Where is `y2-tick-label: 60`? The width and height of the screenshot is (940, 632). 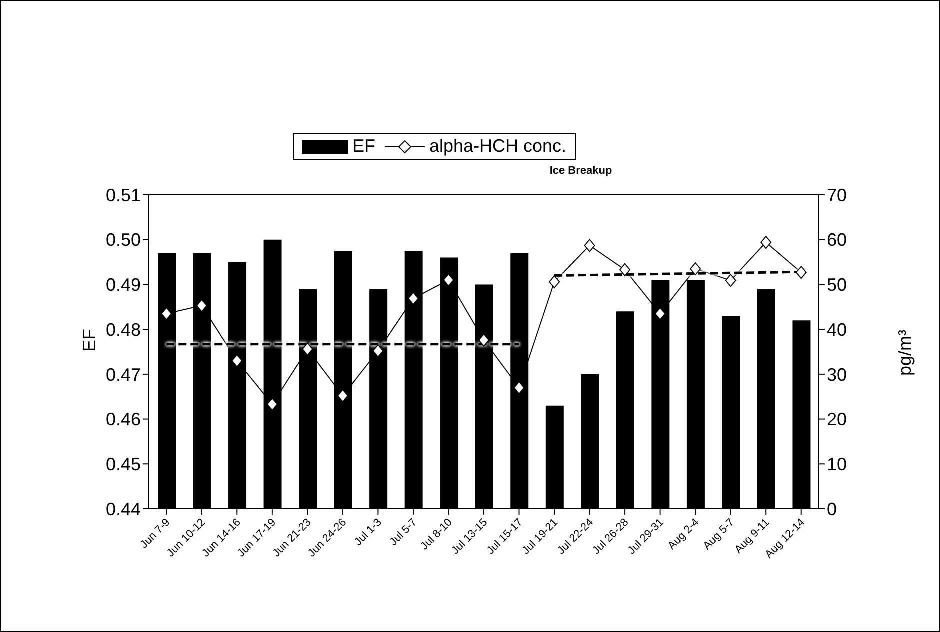 y2-tick-label: 60 is located at coordinates (837, 240).